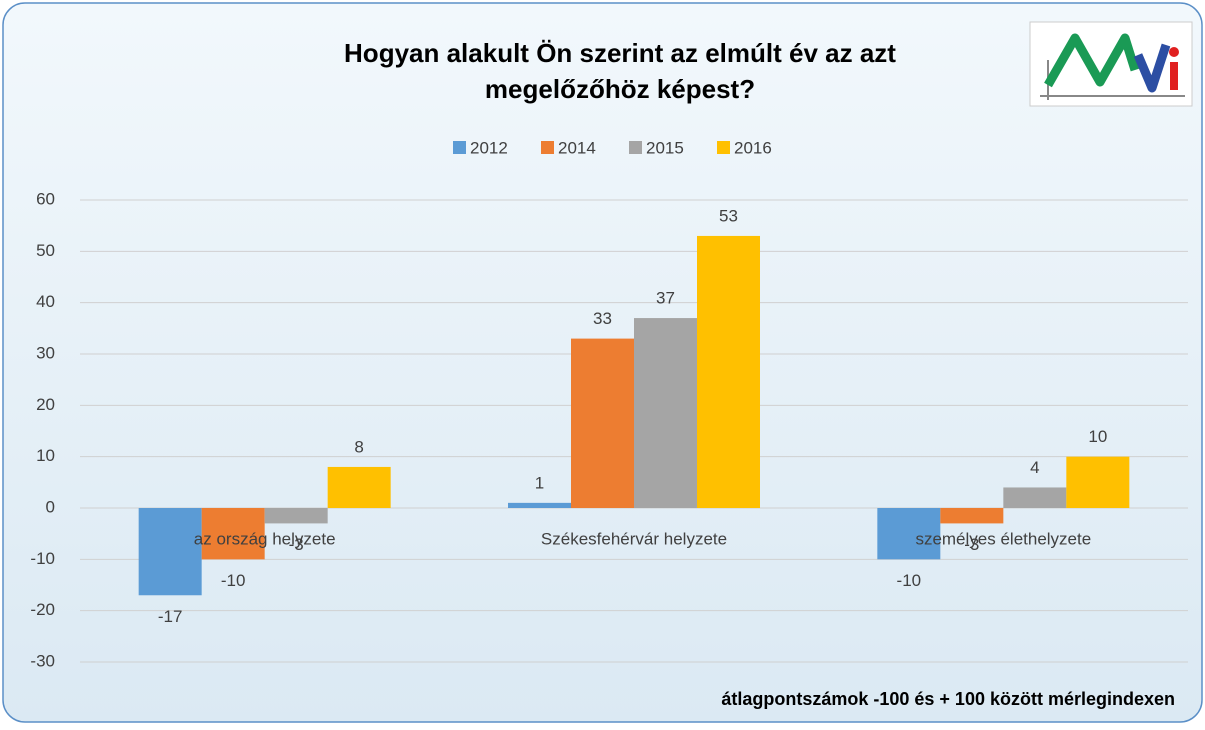 This screenshot has width=1205, height=730. I want to click on x-tick-label: Székesfehérvár helyzete, so click(634, 538).